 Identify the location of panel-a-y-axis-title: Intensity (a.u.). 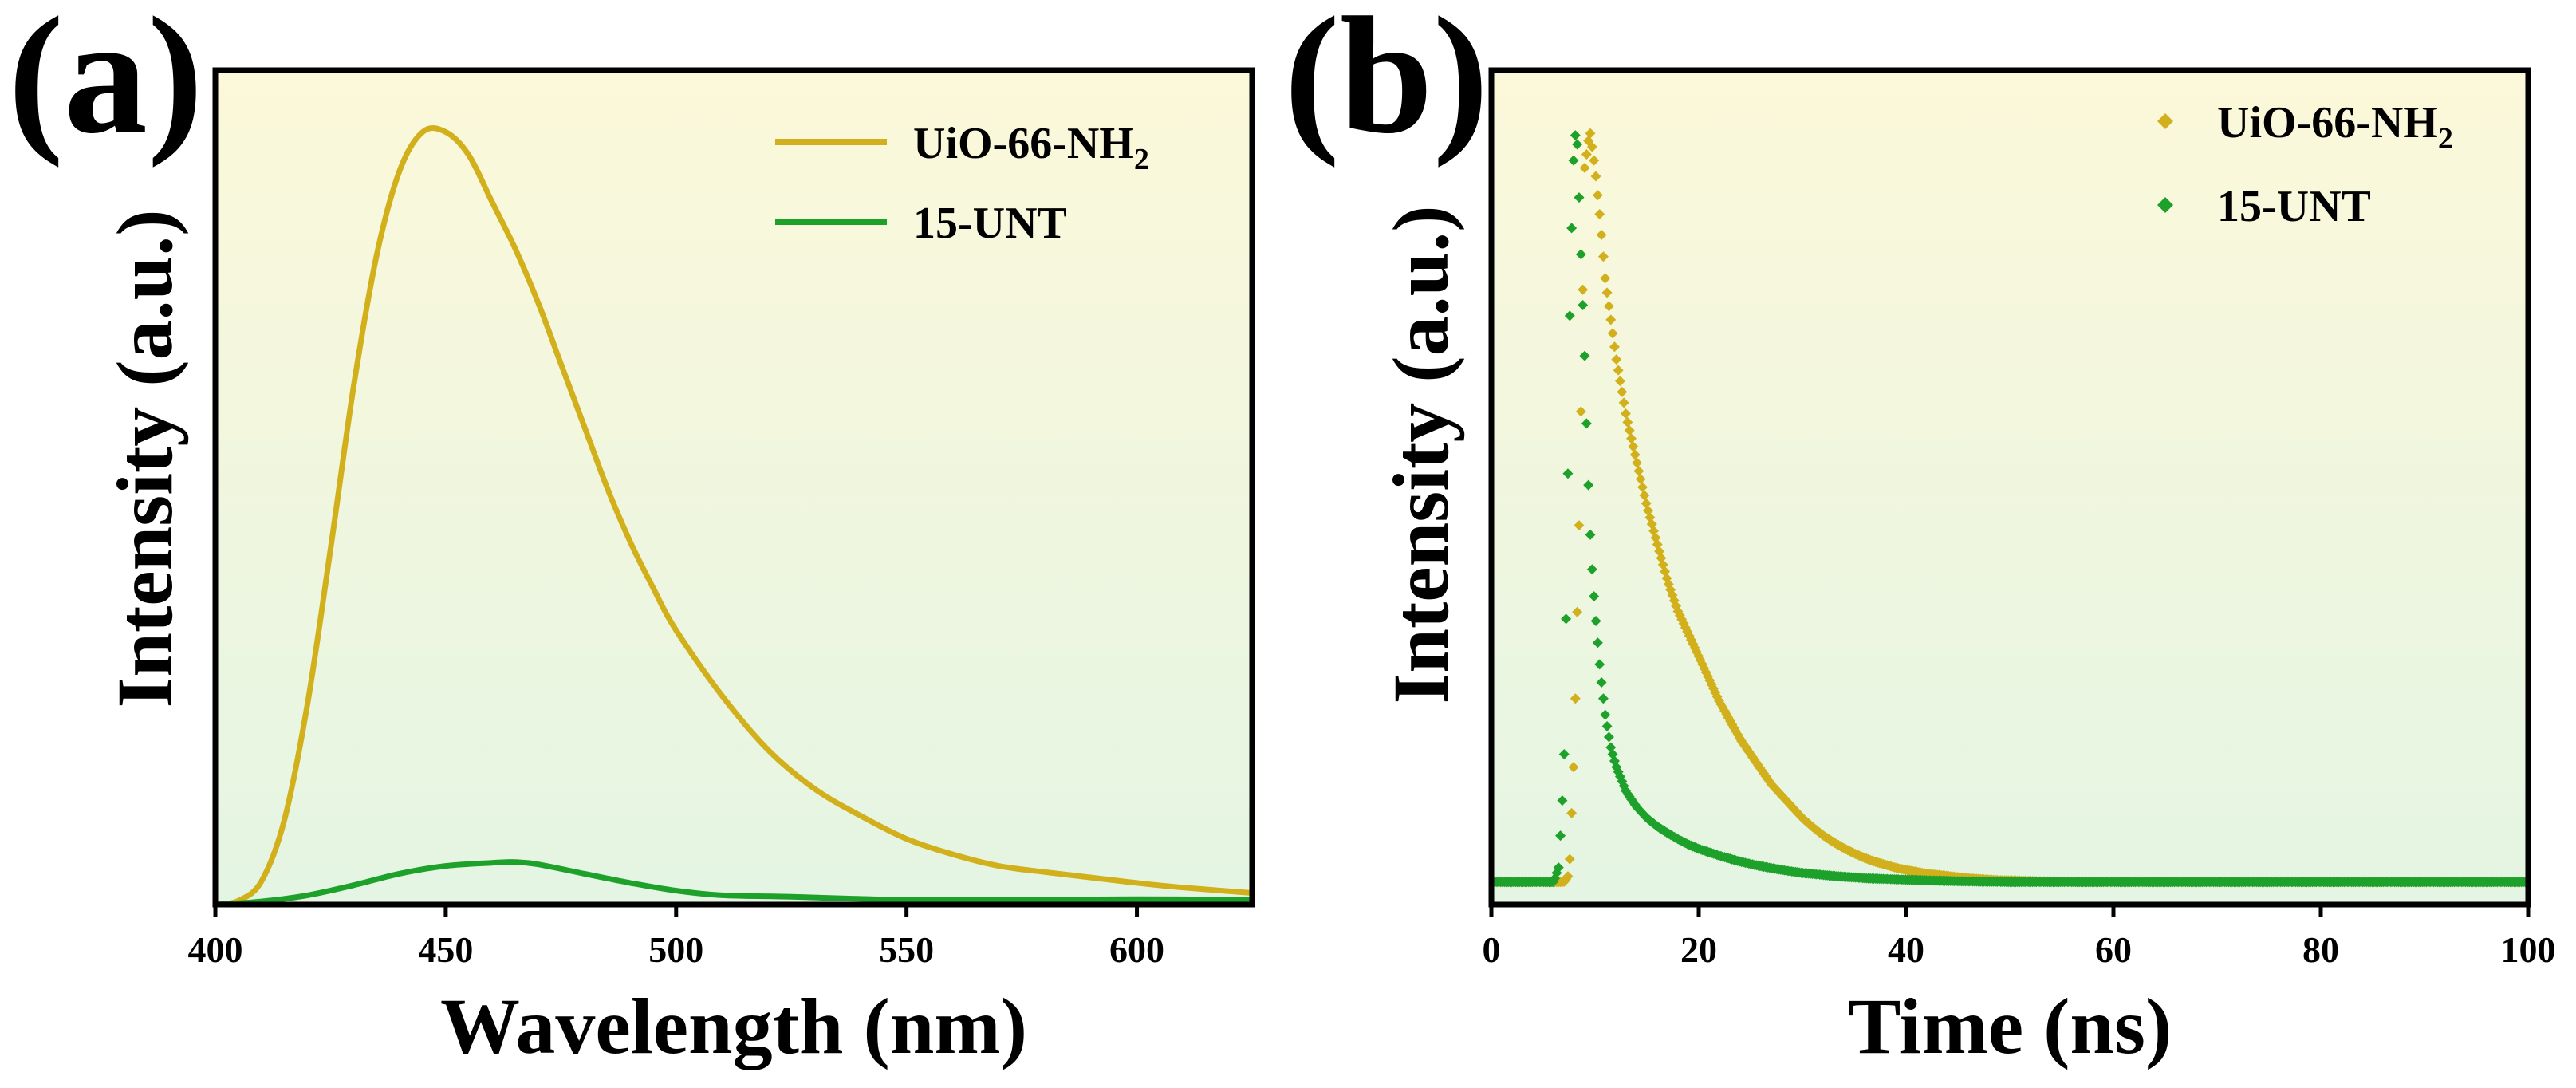
(144, 458).